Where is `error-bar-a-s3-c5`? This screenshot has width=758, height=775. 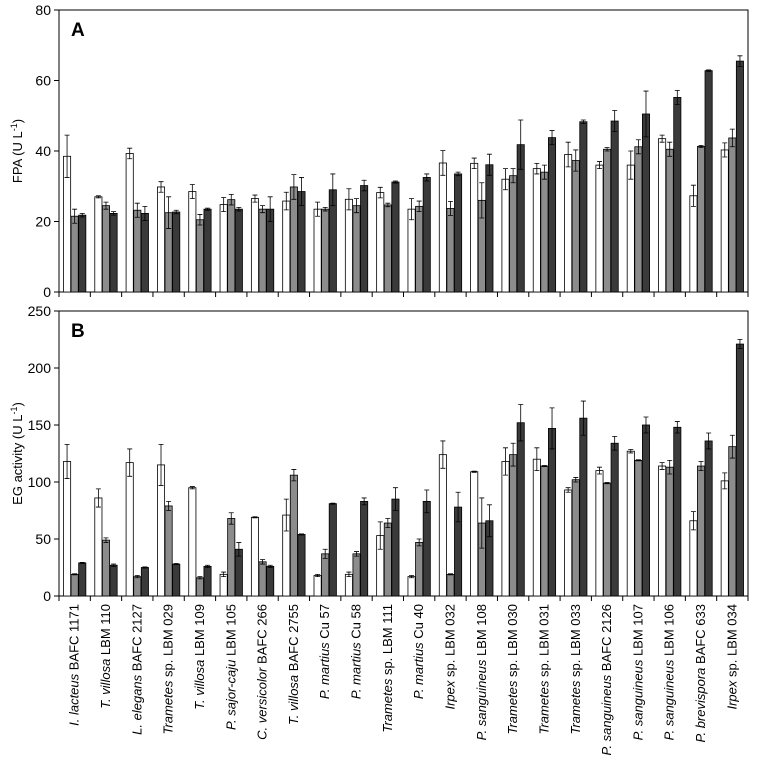 error-bar-a-s3-c5 is located at coordinates (208, 209).